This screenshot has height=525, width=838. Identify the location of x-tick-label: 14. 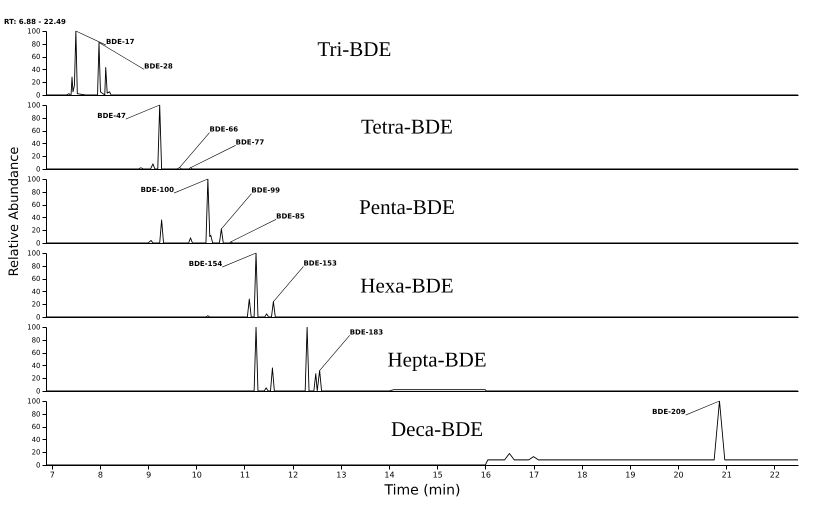
(389, 475).